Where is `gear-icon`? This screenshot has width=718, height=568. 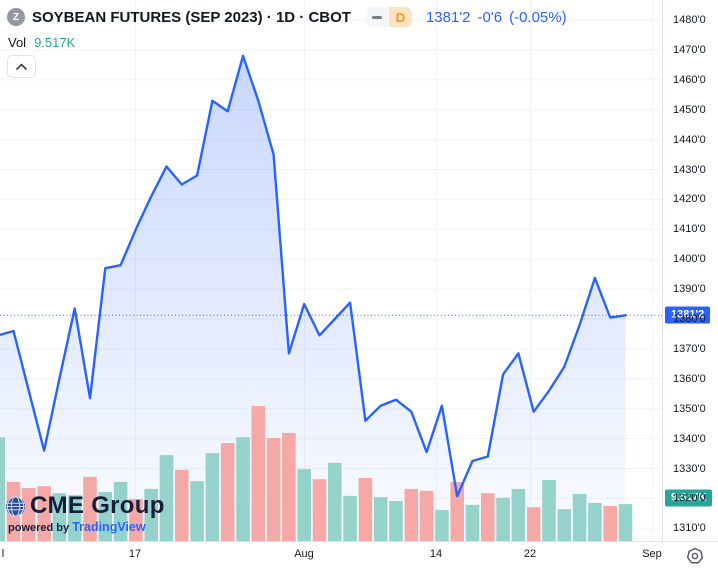 gear-icon is located at coordinates (694, 555).